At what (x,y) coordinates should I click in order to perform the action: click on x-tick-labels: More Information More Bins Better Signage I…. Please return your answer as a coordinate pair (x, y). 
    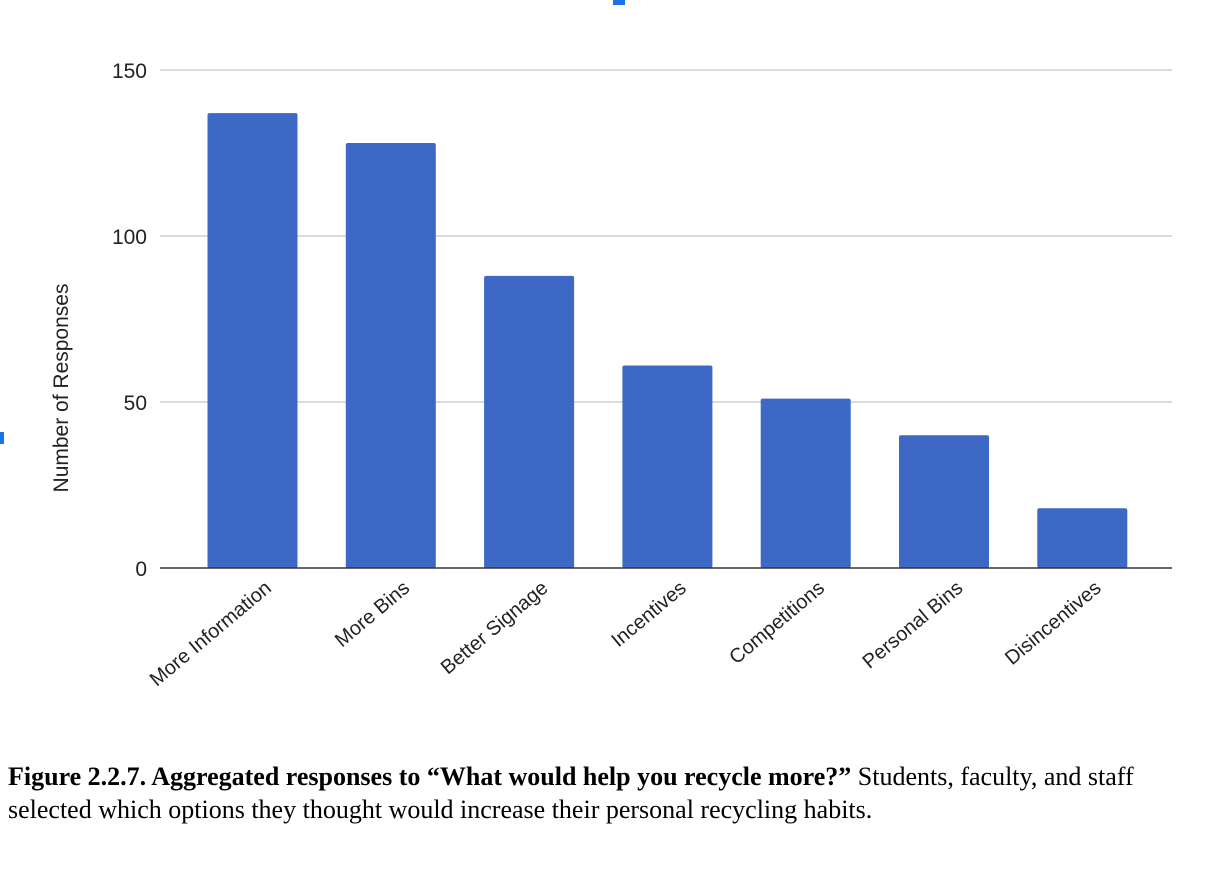
    Looking at the image, I should click on (626, 634).